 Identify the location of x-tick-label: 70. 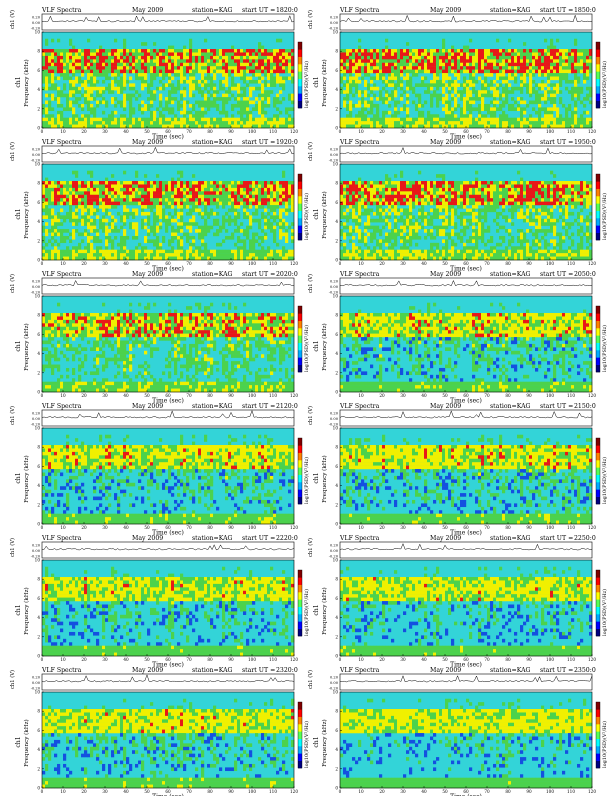
(487, 131).